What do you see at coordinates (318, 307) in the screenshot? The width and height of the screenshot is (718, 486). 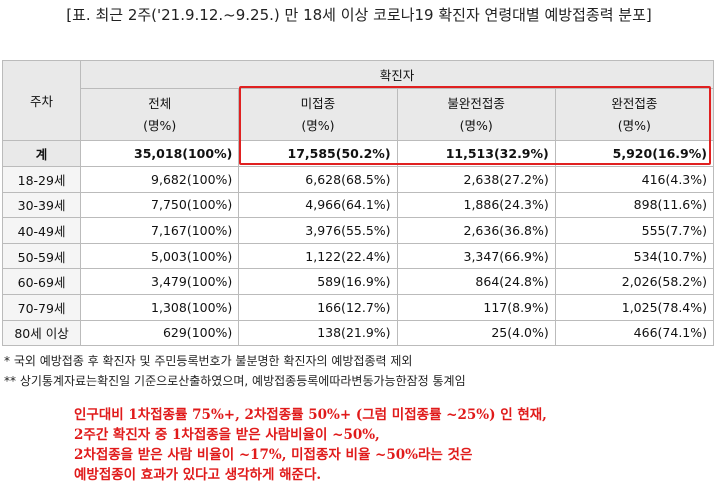 I see `table-cell: 166(12.7%)` at bounding box center [318, 307].